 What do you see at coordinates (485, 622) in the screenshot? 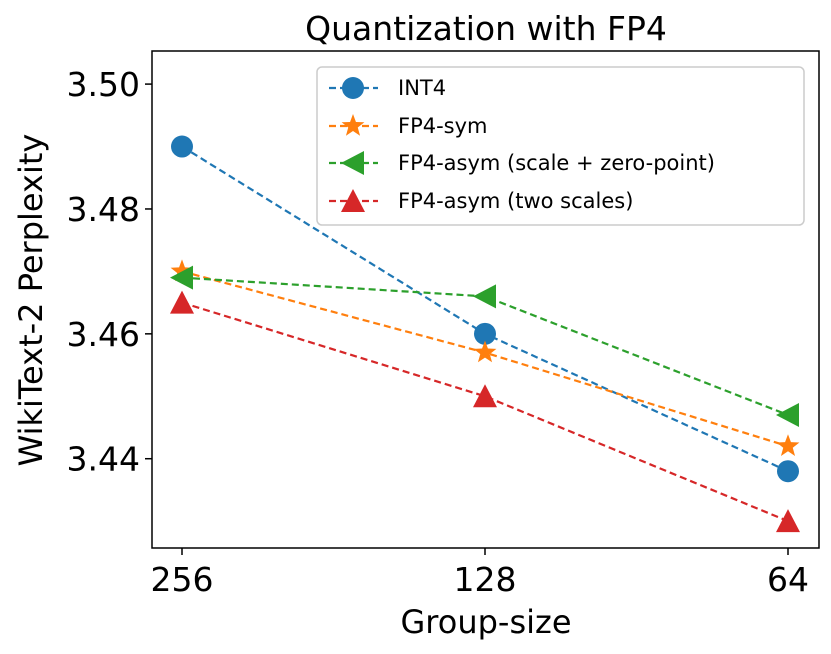
I see `x-axis-label: Group-size` at bounding box center [485, 622].